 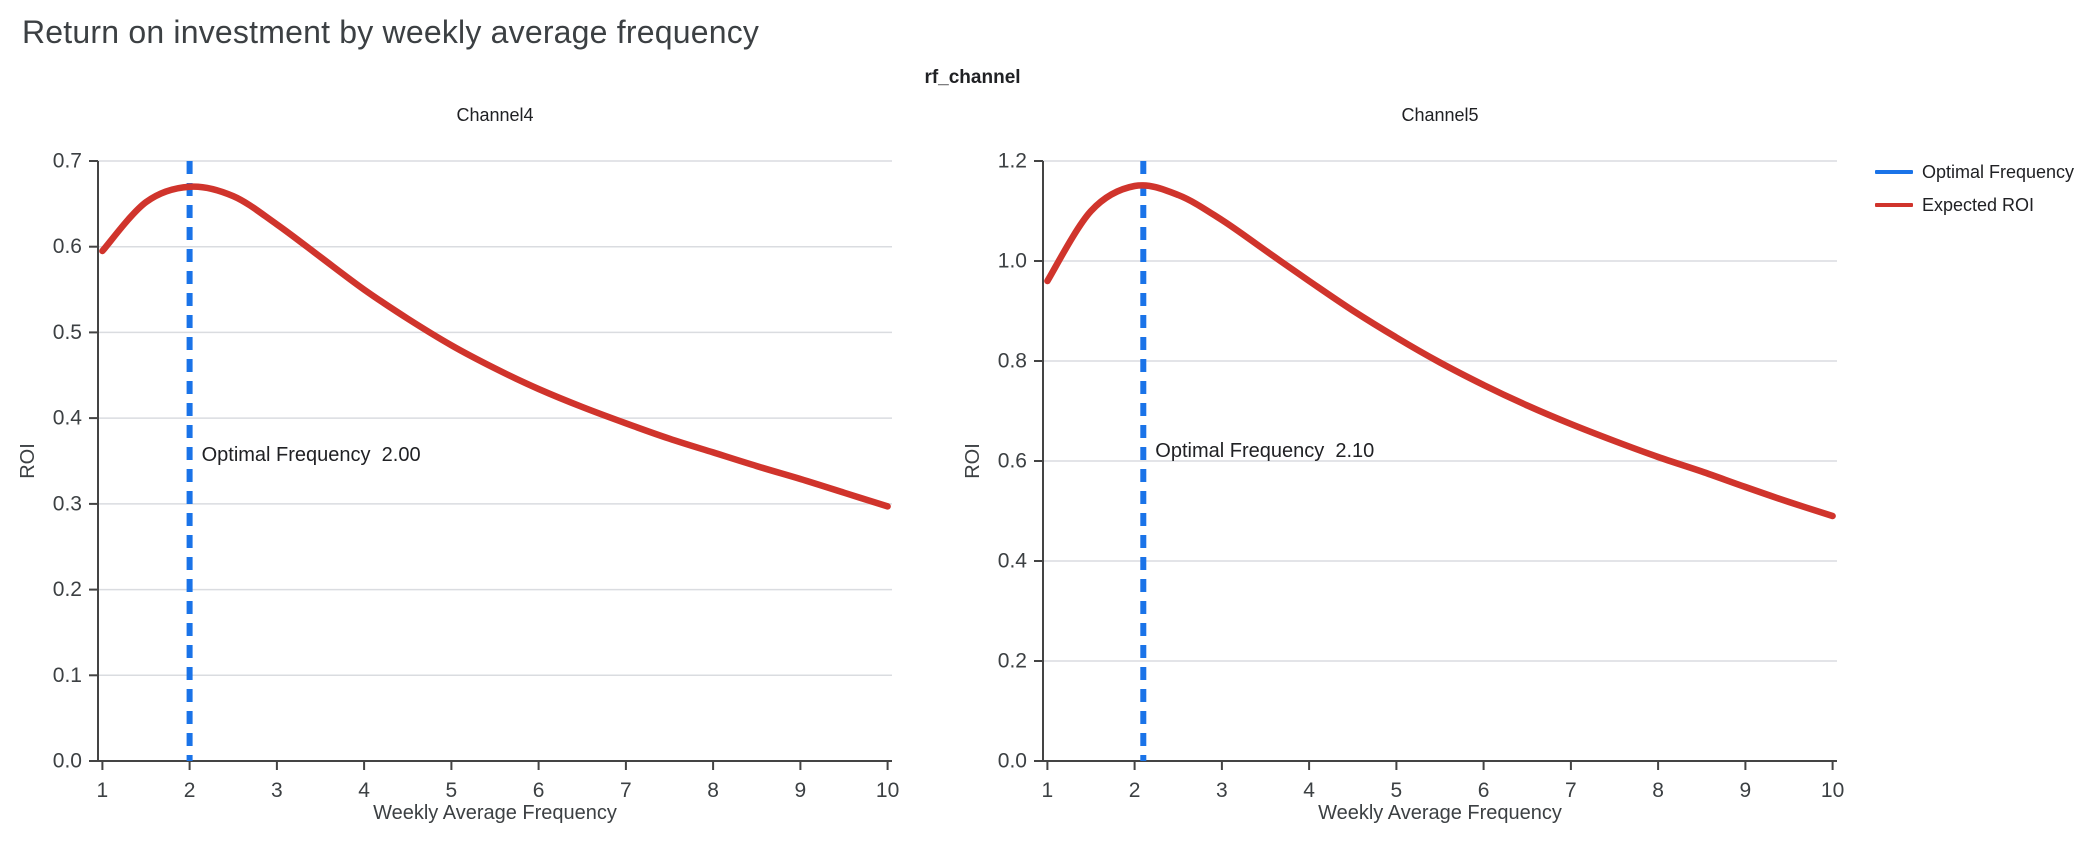 What do you see at coordinates (495, 115) in the screenshot?
I see `subplot-title-channel4: Channel4` at bounding box center [495, 115].